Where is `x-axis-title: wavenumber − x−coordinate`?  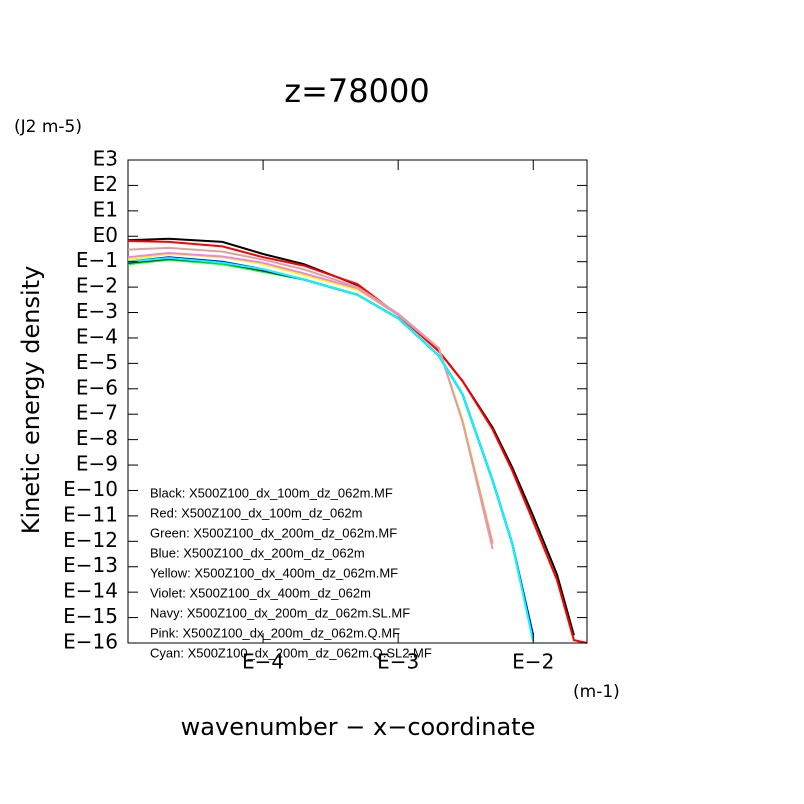 x-axis-title: wavenumber − x−coordinate is located at coordinates (358, 727).